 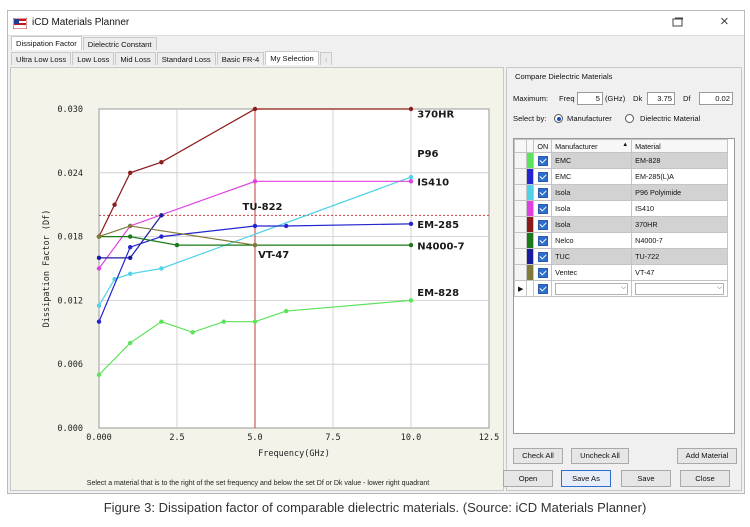 I want to click on uncheck-all-button: Uncheck All, so click(x=600, y=456).